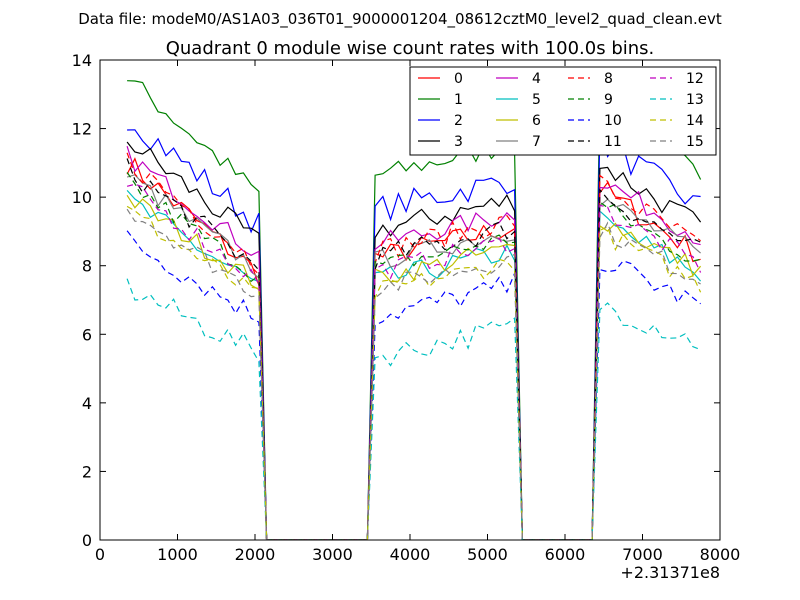 The height and width of the screenshot is (600, 800). What do you see at coordinates (695, 79) in the screenshot?
I see `legend-label-12: 12` at bounding box center [695, 79].